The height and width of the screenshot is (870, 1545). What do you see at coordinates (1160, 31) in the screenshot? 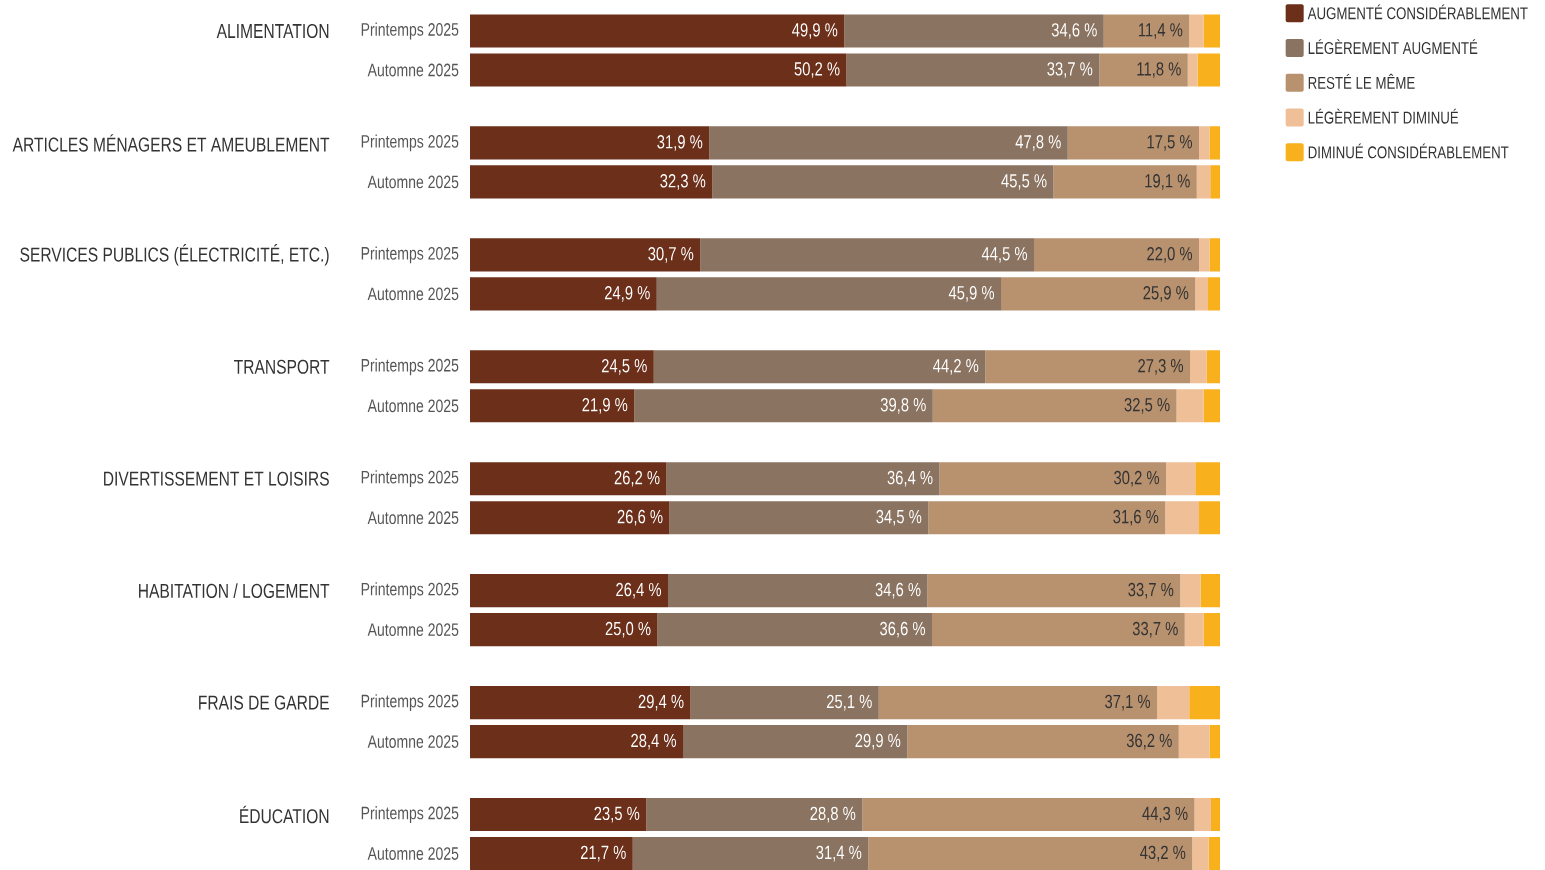
I see `data-label: 11,4 %` at bounding box center [1160, 31].